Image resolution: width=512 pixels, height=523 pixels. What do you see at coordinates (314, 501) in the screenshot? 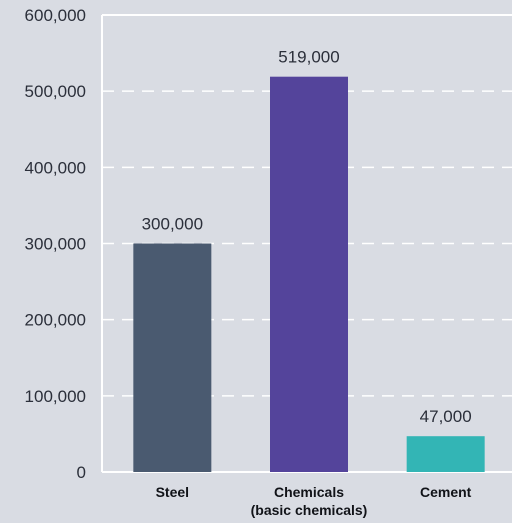
I see `category-labels: Steel Chemicals (basic chemicals) Cement` at bounding box center [314, 501].